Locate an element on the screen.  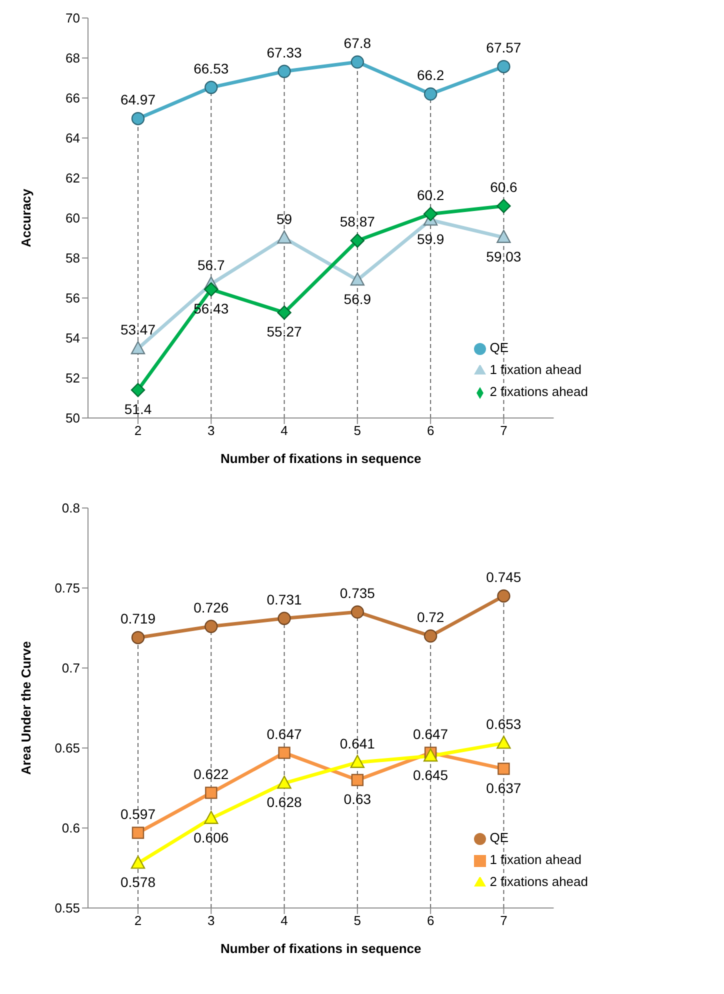
y-axis-title: Accuracy is located at coordinates (26, 218).